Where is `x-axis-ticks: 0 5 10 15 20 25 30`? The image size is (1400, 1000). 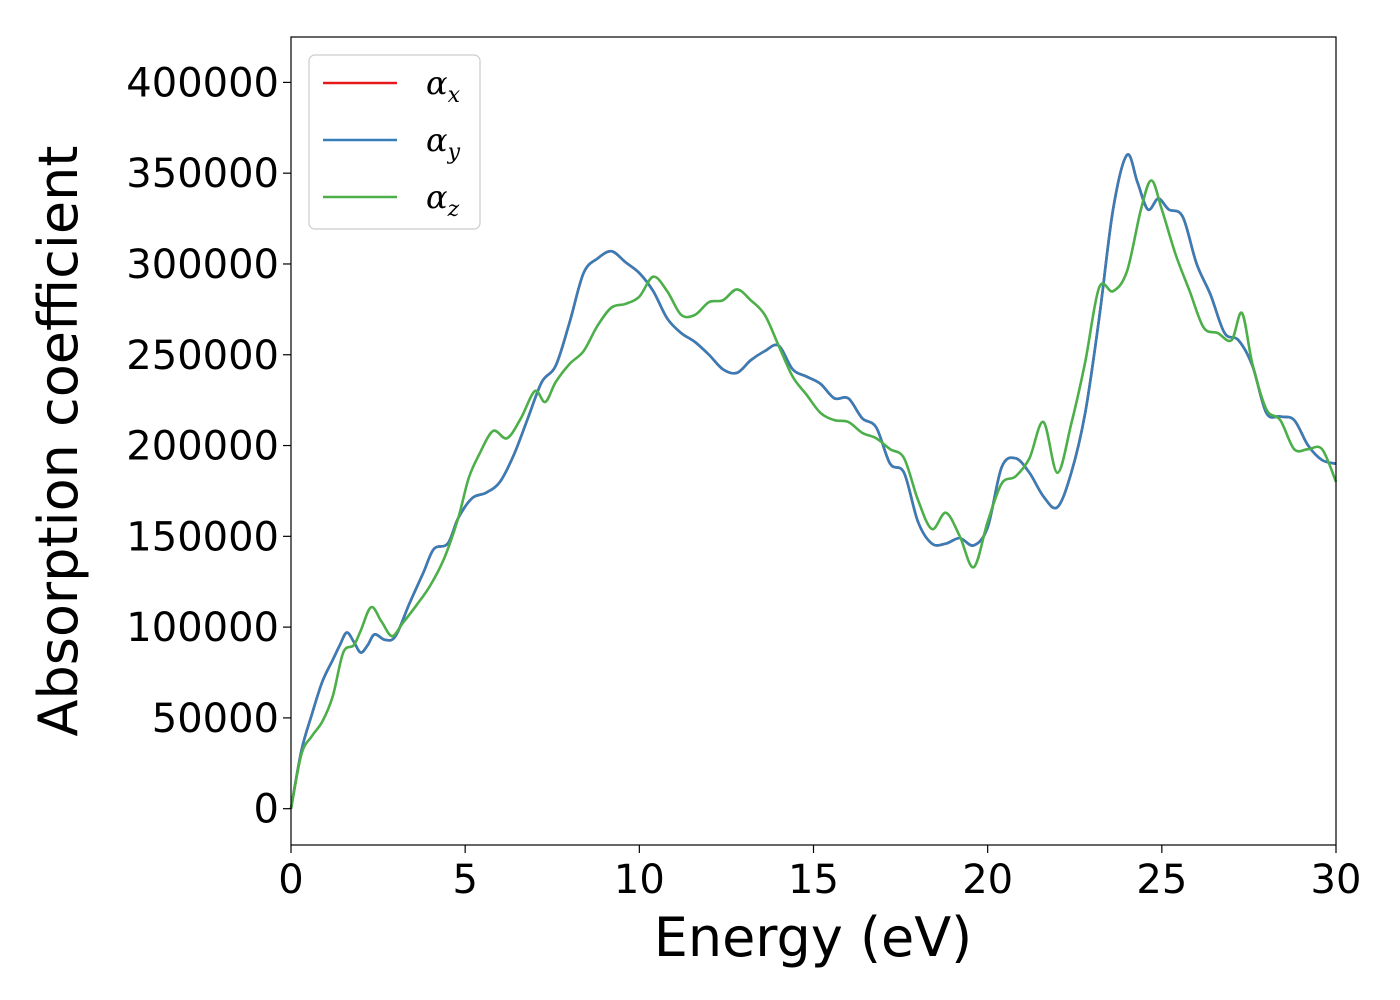 x-axis-ticks: 0 5 10 15 20 25 30 is located at coordinates (819, 874).